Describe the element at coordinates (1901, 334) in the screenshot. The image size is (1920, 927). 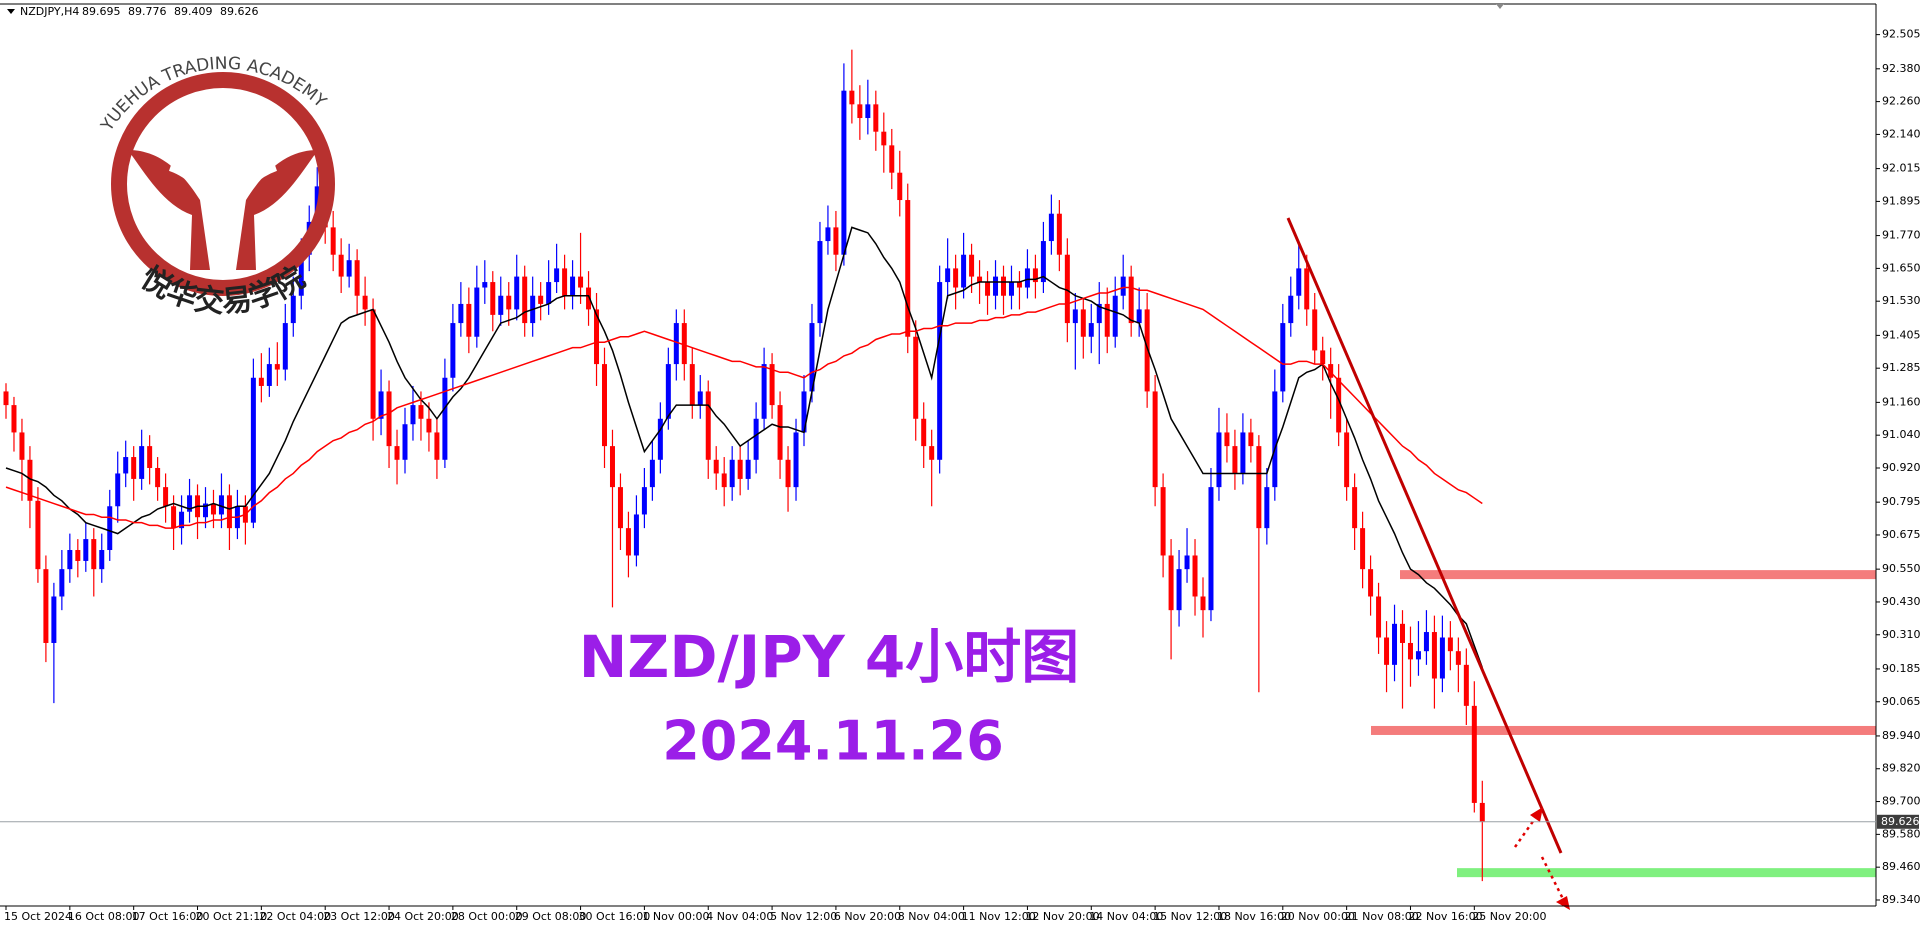
I see `y-tick-label: 91.405` at that location.